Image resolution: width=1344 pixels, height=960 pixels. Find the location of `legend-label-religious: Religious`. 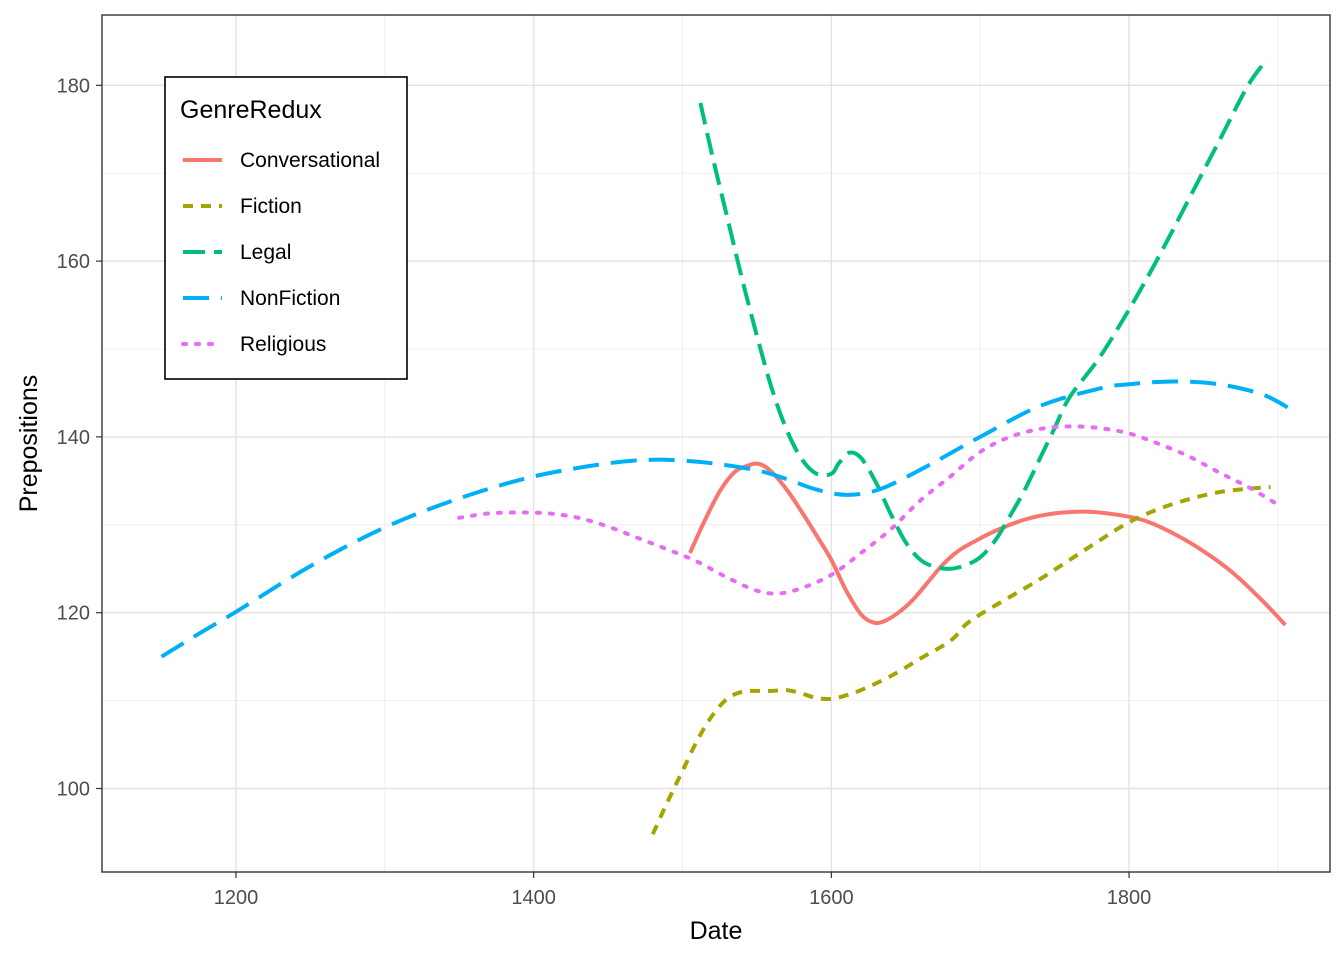

legend-label-religious: Religious is located at coordinates (283, 344).